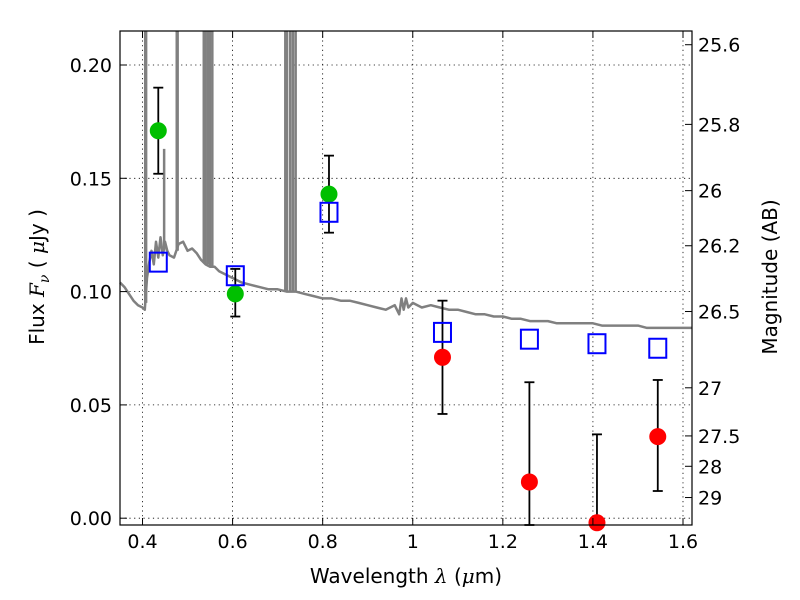 The height and width of the screenshot is (600, 800). Describe the element at coordinates (593, 542) in the screenshot. I see `x-tick-label: 1.4` at that location.